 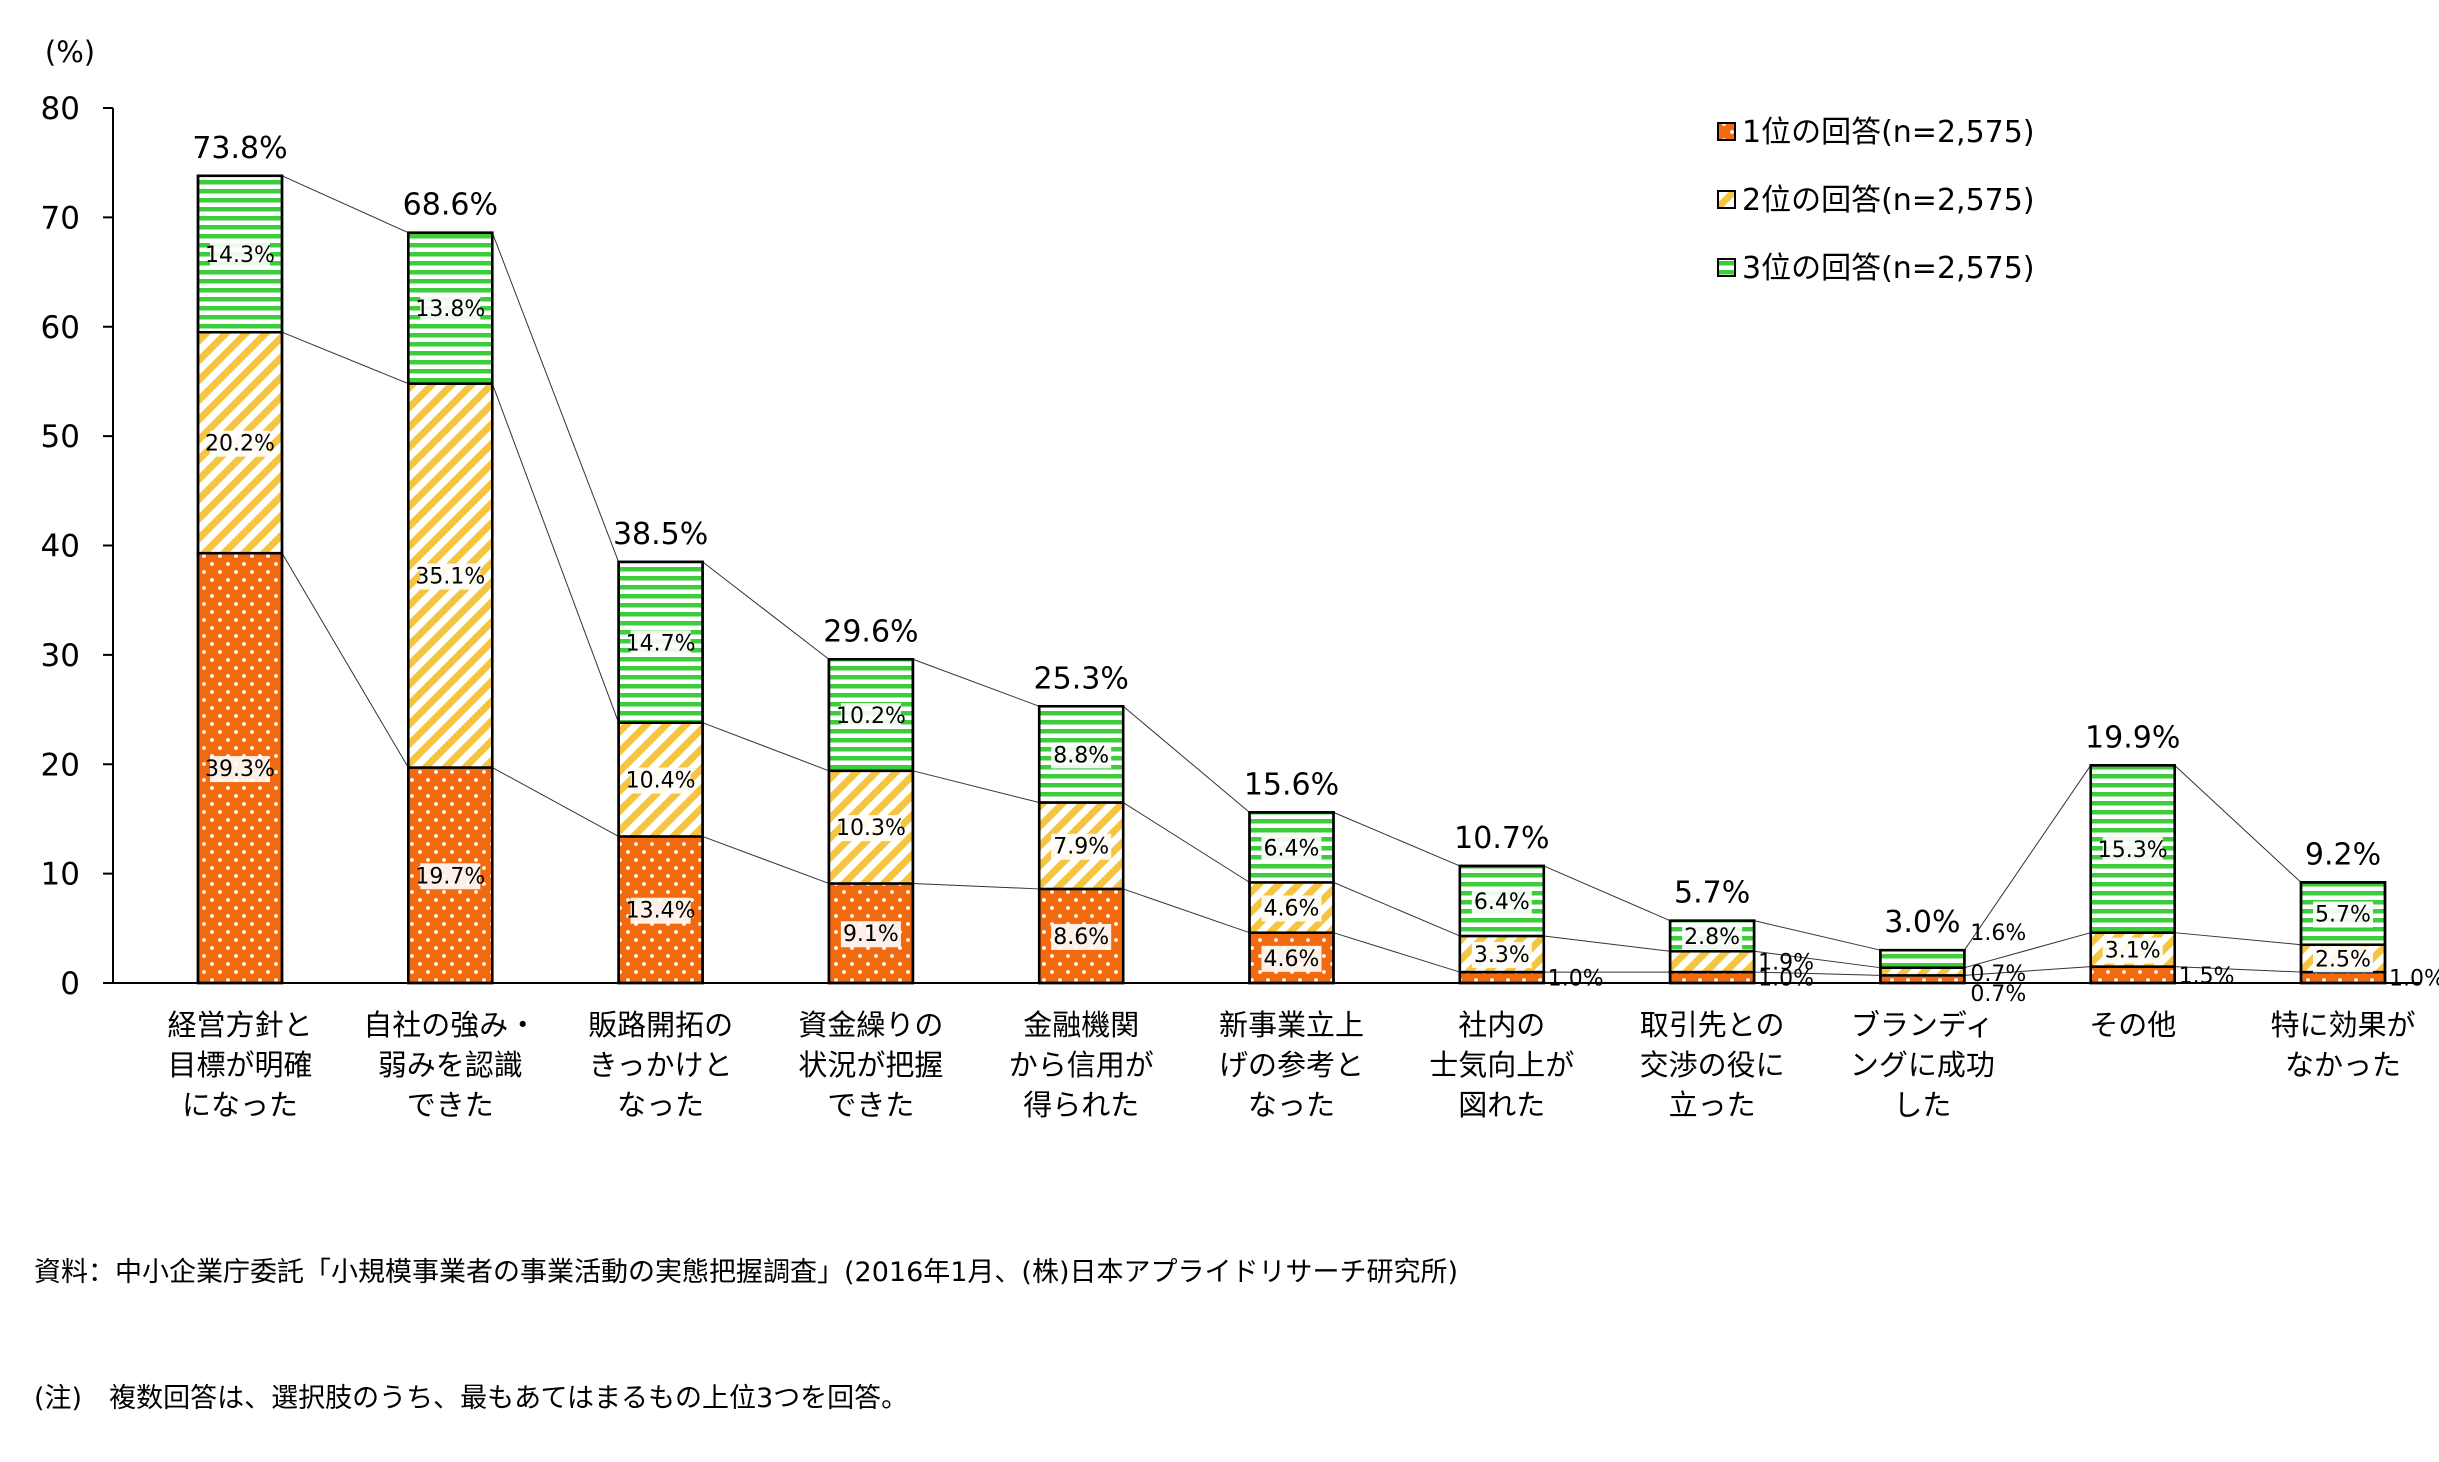 I want to click on category-label: した, so click(x=1922, y=1105).